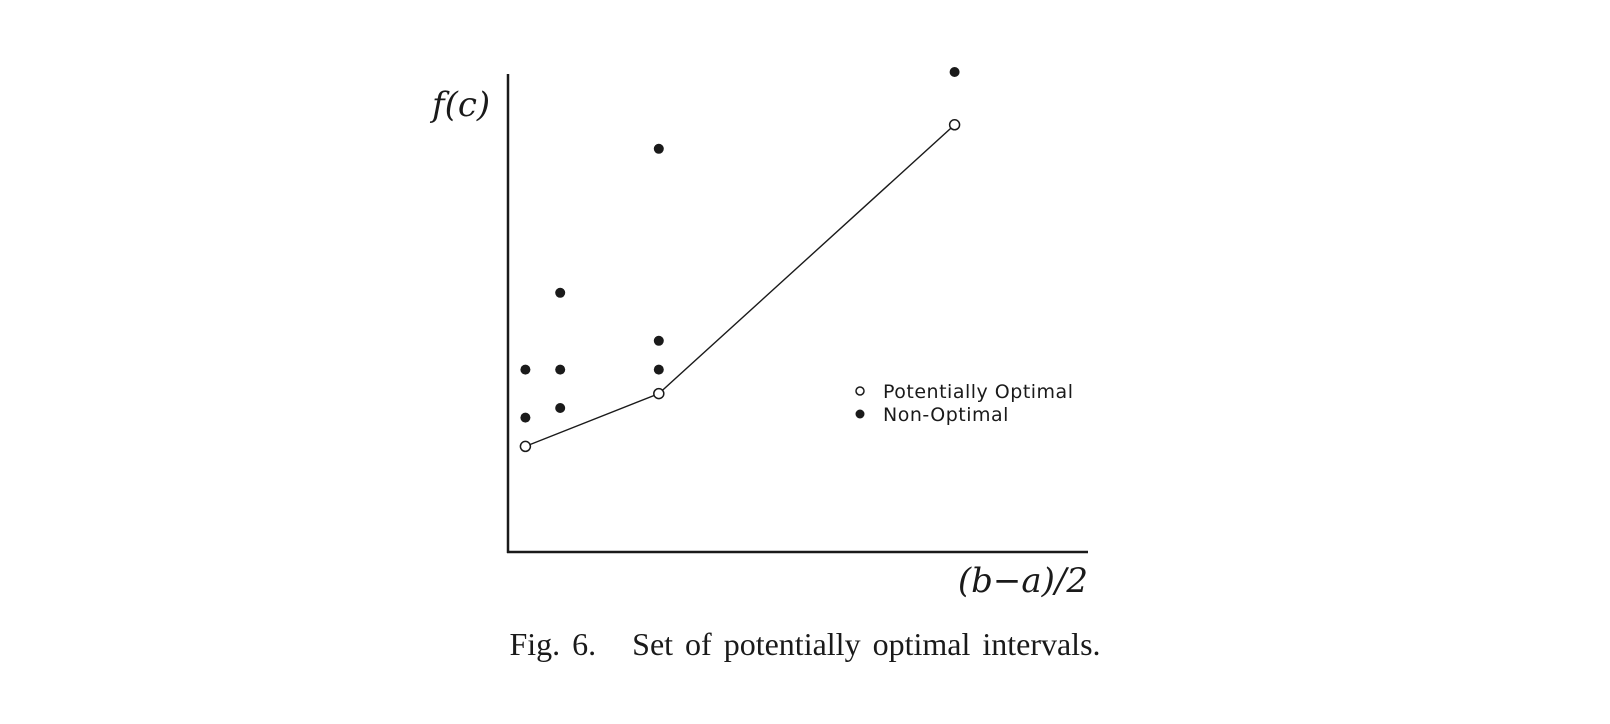 The image size is (1610, 724). I want to click on legend-entry-potentially-optimal: Potentially Optimal, so click(978, 392).